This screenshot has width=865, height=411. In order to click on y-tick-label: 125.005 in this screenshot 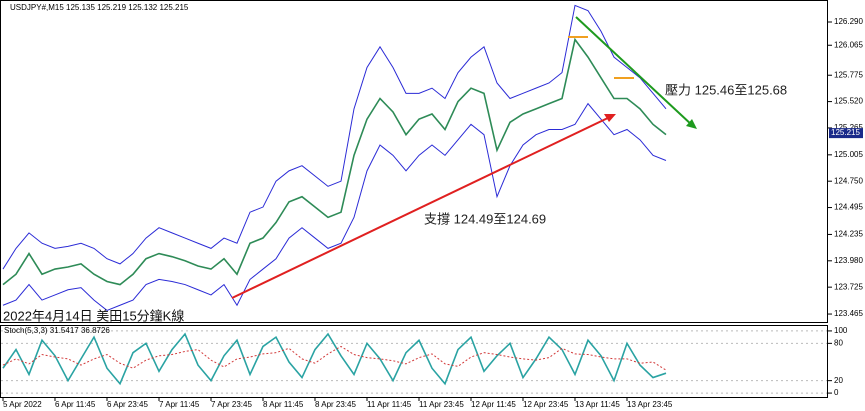, I will do `click(848, 154)`.